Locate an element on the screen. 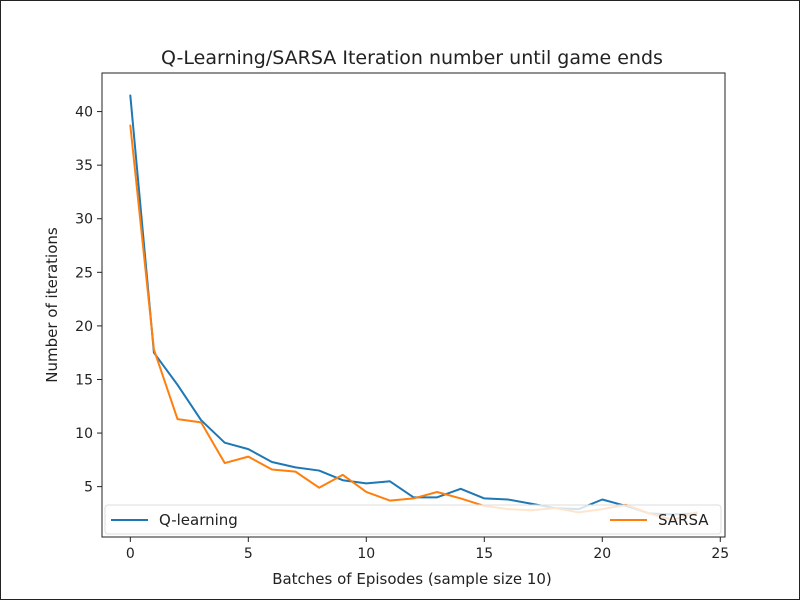 The image size is (800, 600). y-tick-label: 25 is located at coordinates (84, 273).